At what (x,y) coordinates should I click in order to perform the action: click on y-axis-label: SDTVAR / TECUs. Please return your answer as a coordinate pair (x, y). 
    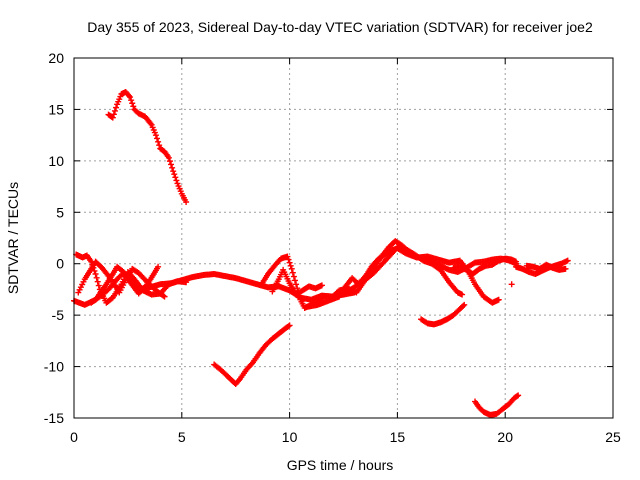
    Looking at the image, I should click on (13, 238).